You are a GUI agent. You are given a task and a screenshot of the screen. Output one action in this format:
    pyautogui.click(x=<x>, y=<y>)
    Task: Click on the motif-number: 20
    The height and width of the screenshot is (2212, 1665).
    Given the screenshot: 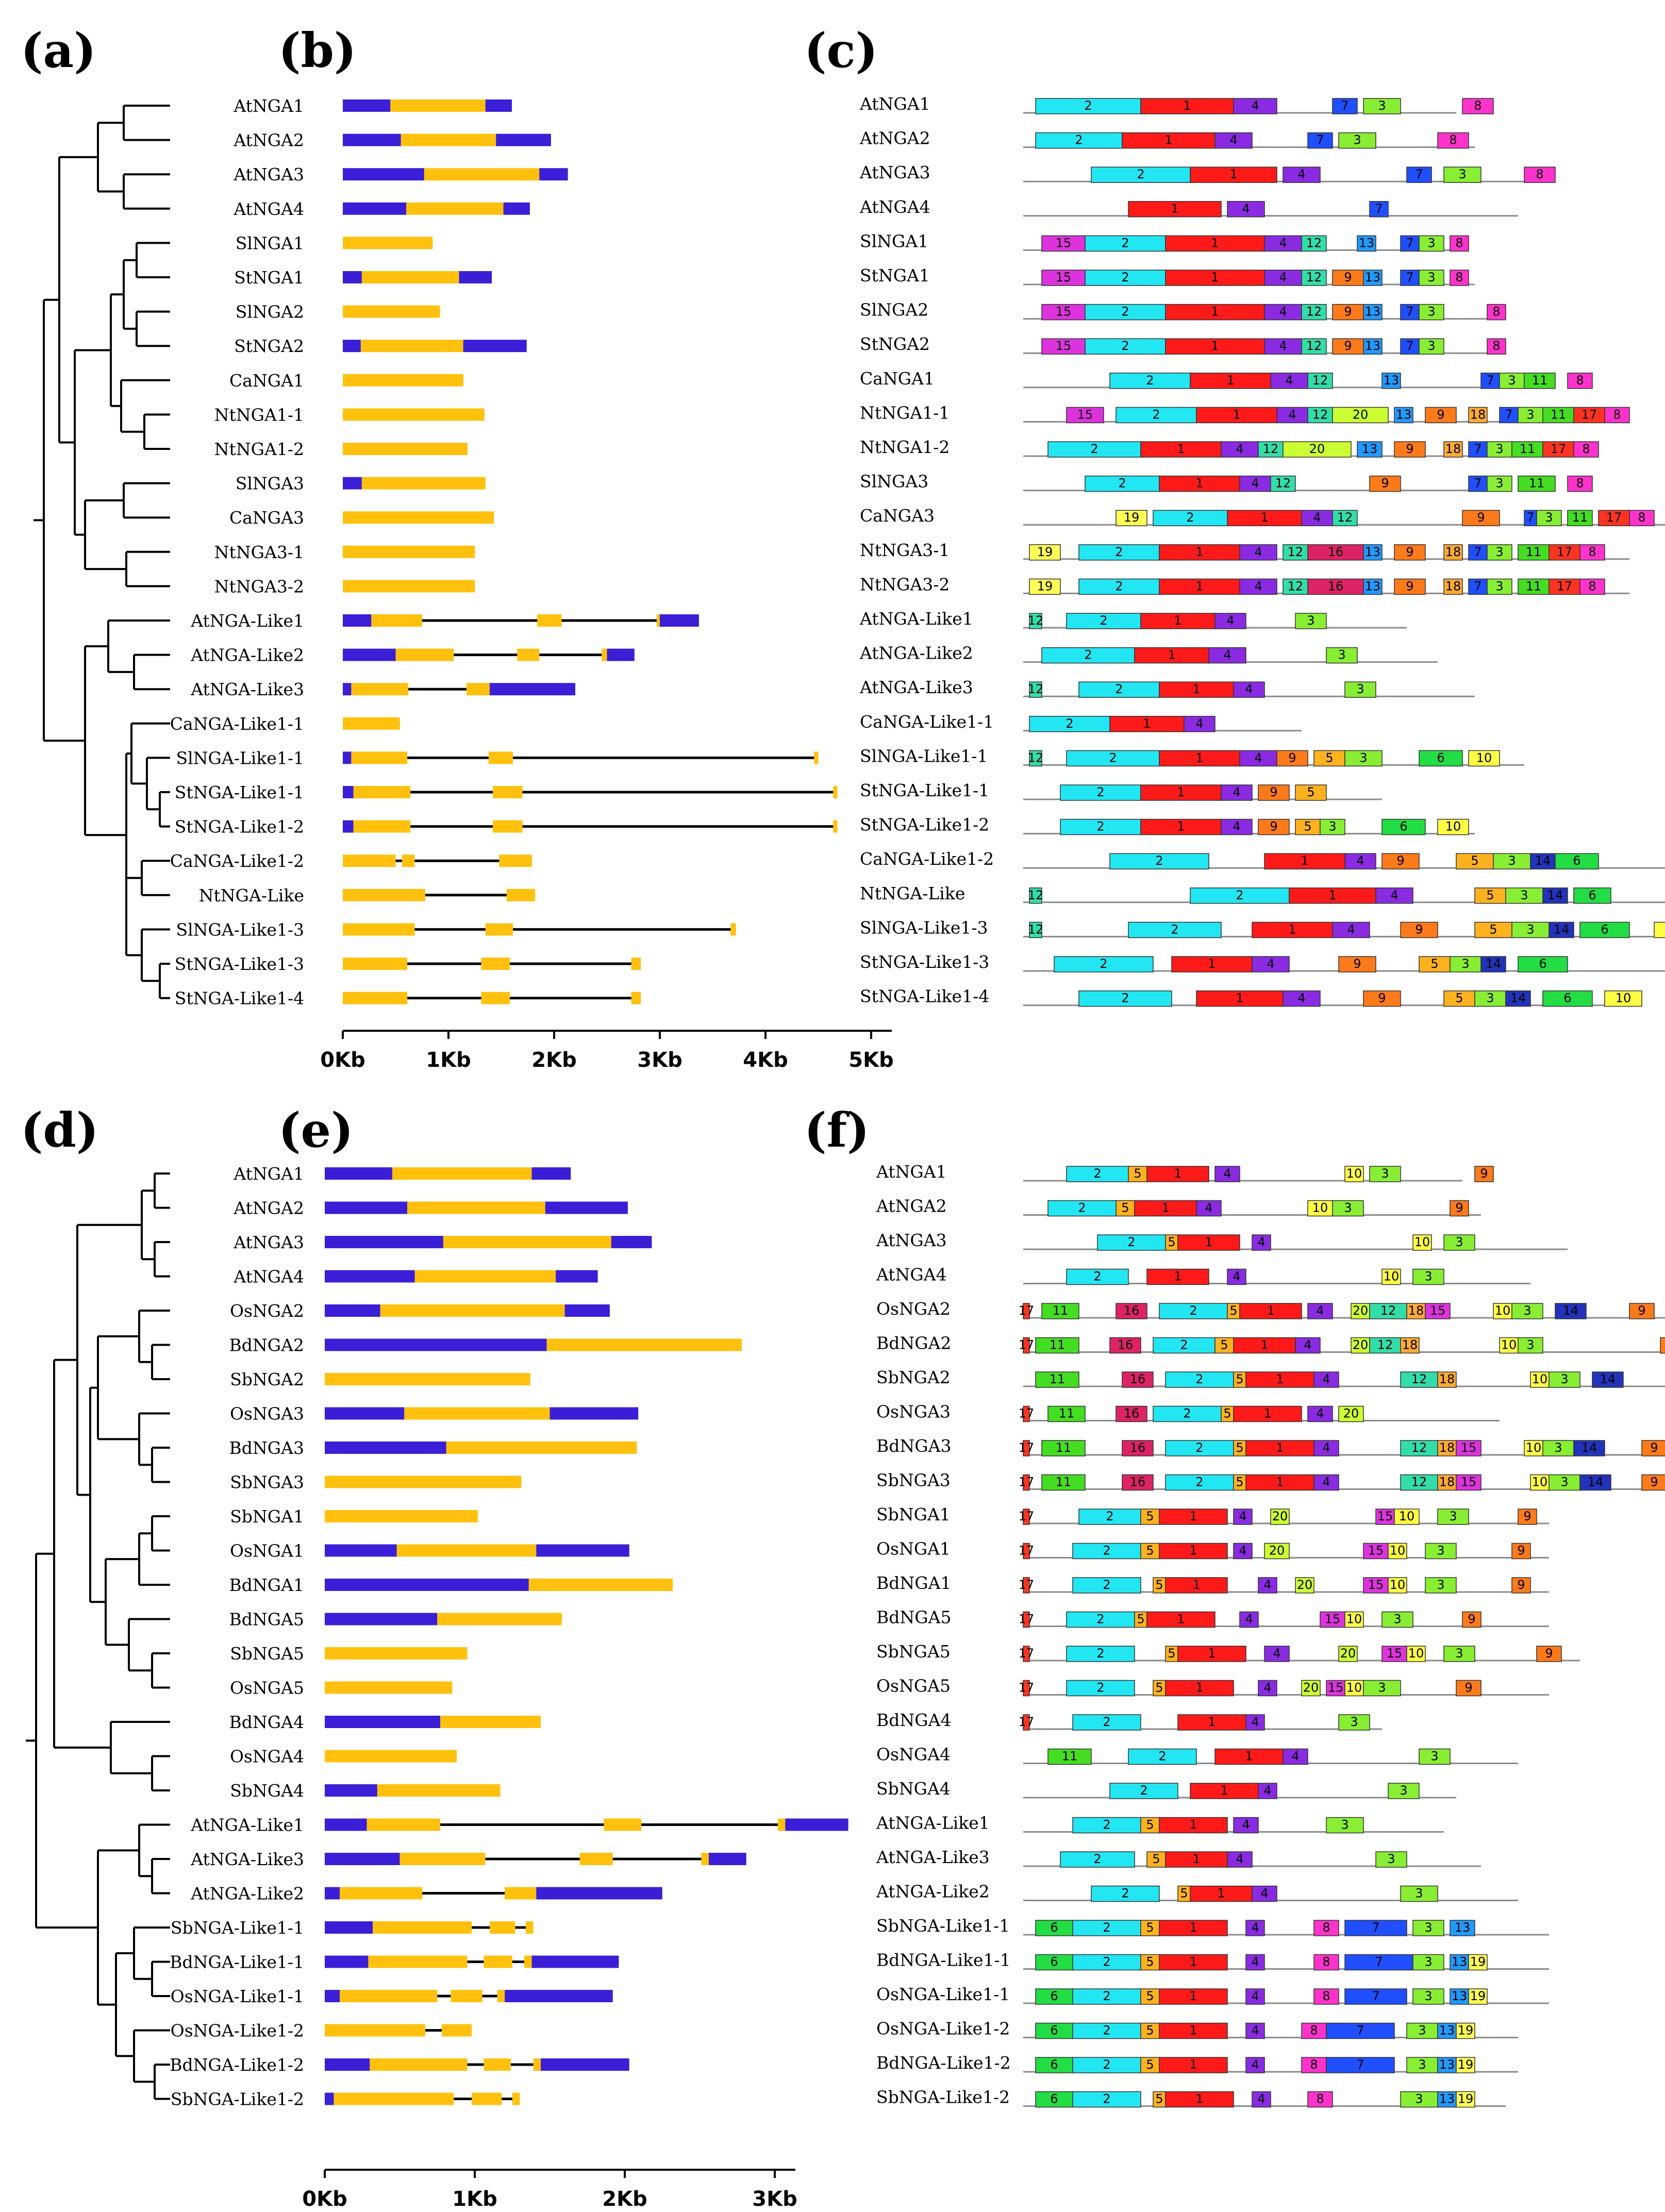 What is the action you would take?
    pyautogui.click(x=1317, y=449)
    